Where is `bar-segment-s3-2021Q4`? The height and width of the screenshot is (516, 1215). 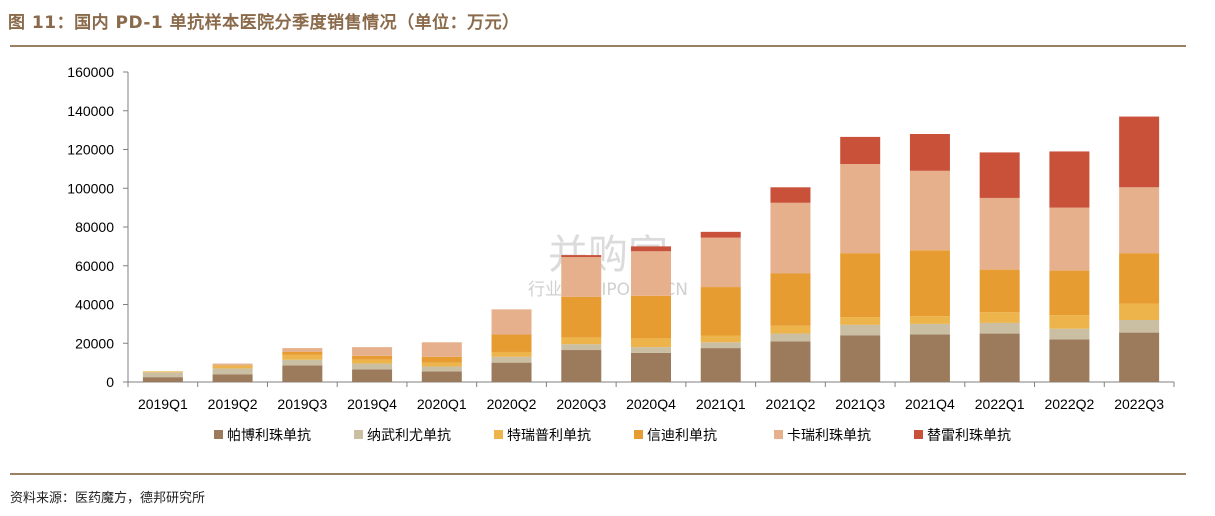 bar-segment-s3-2021Q4 is located at coordinates (929, 283).